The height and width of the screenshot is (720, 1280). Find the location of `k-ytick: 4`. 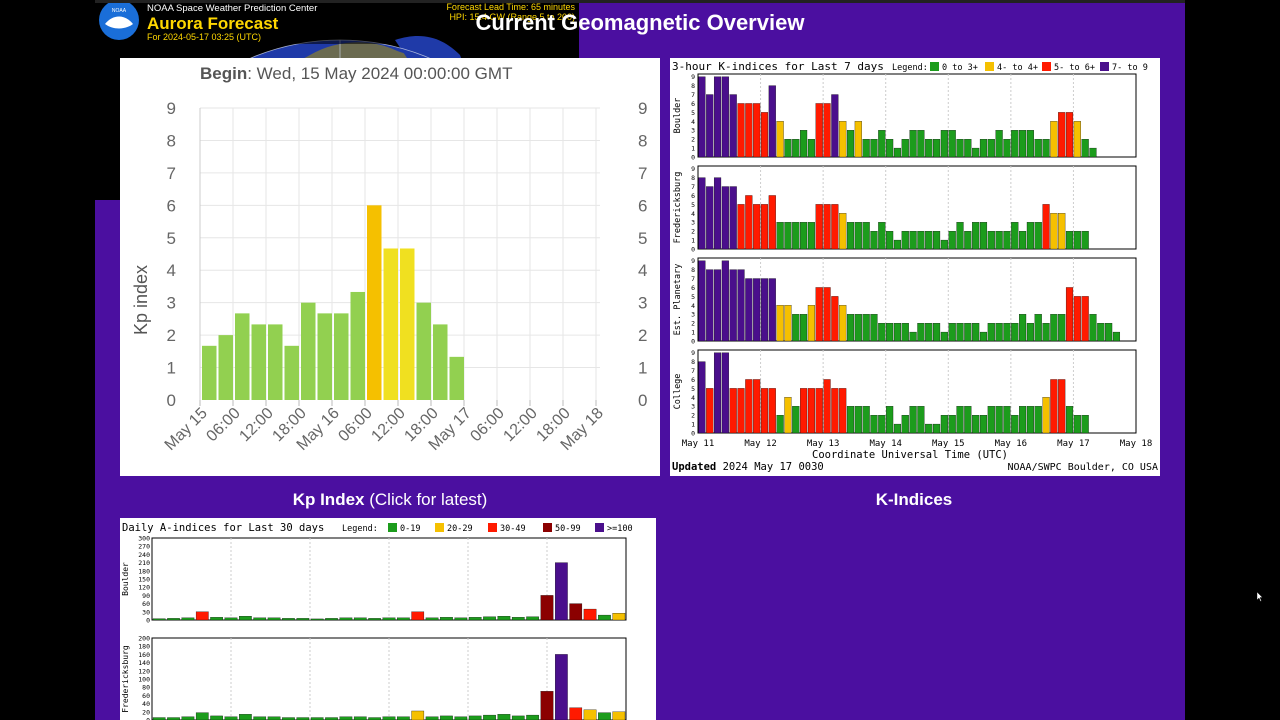

k-ytick: 4 is located at coordinates (693, 122).